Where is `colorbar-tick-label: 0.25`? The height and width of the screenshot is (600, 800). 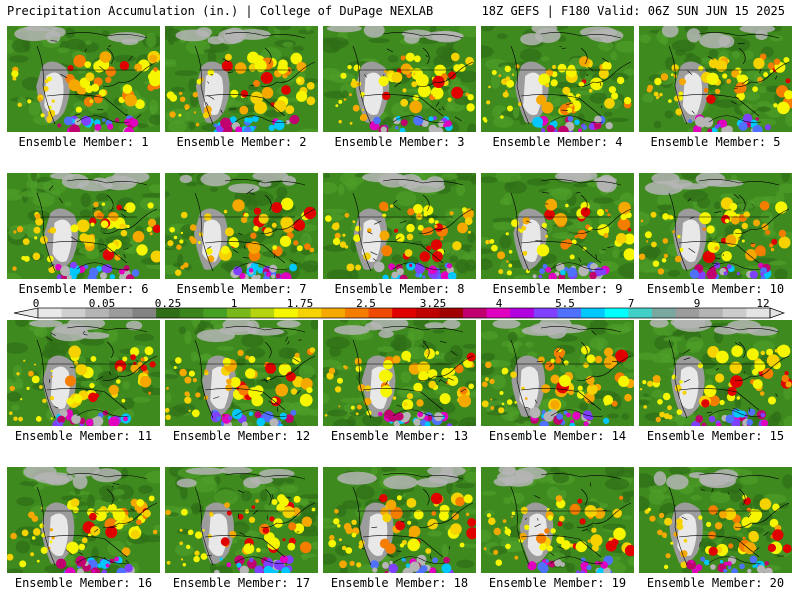 colorbar-tick-label: 0.25 is located at coordinates (168, 303).